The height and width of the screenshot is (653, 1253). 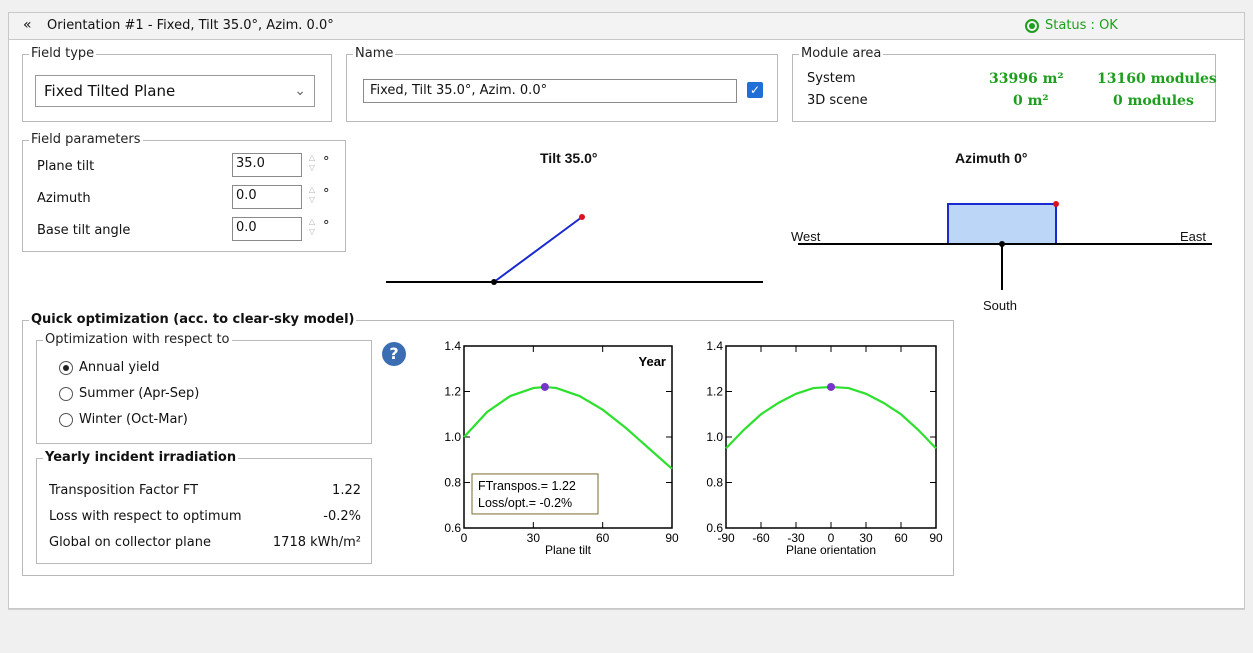 I want to click on x-axis-label: Plane orientation, so click(x=831, y=550).